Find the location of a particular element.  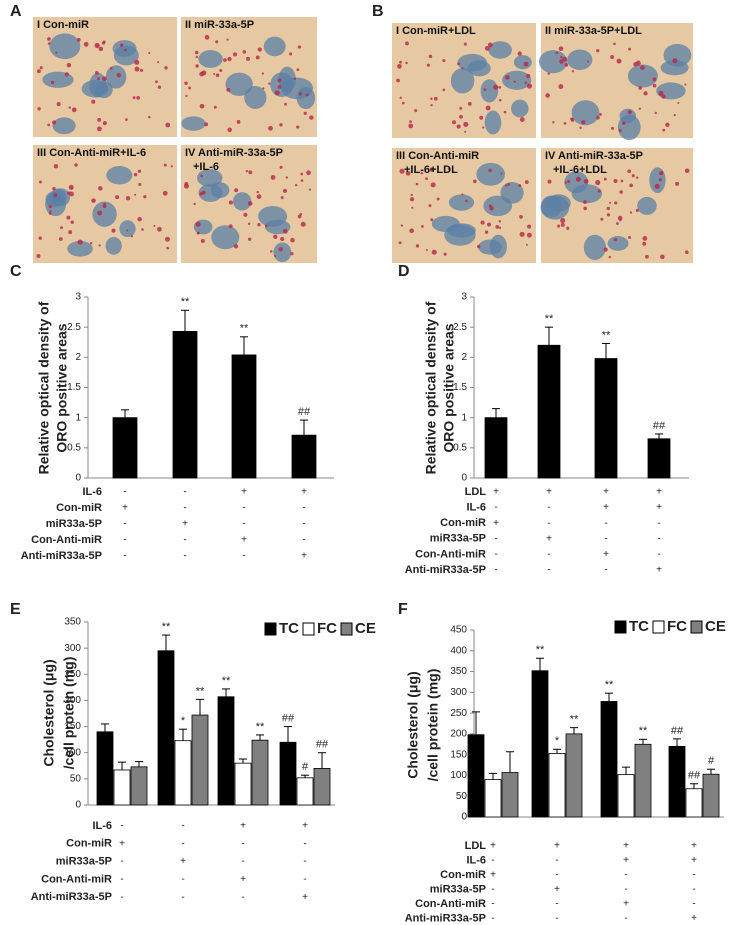

image-caption: +IL-6 is located at coordinates (206, 167).